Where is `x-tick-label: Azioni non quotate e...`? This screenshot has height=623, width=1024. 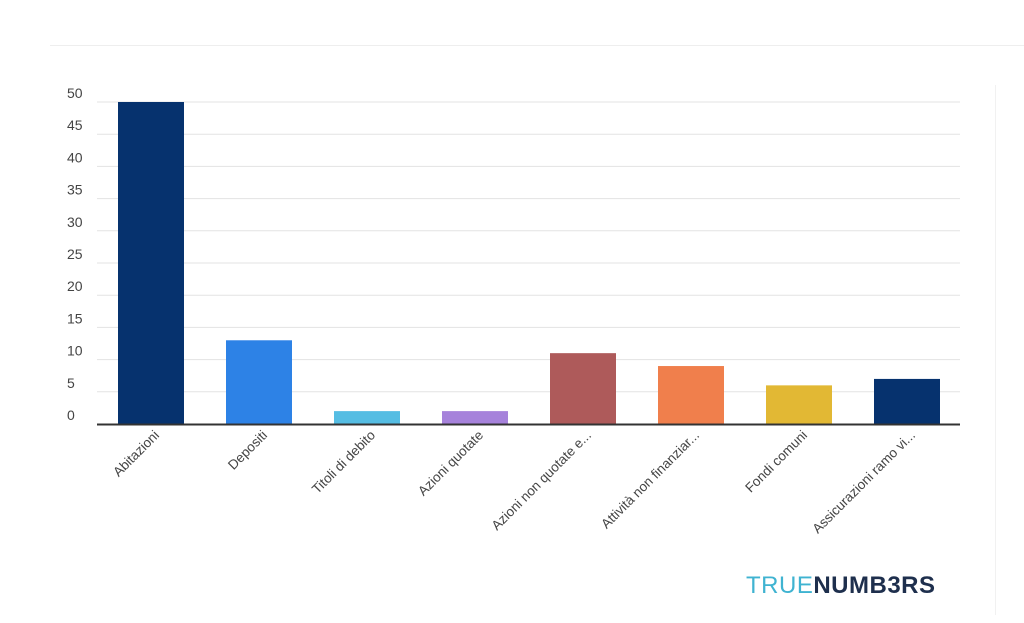 x-tick-label: Azioni non quotate e... is located at coordinates (542, 481).